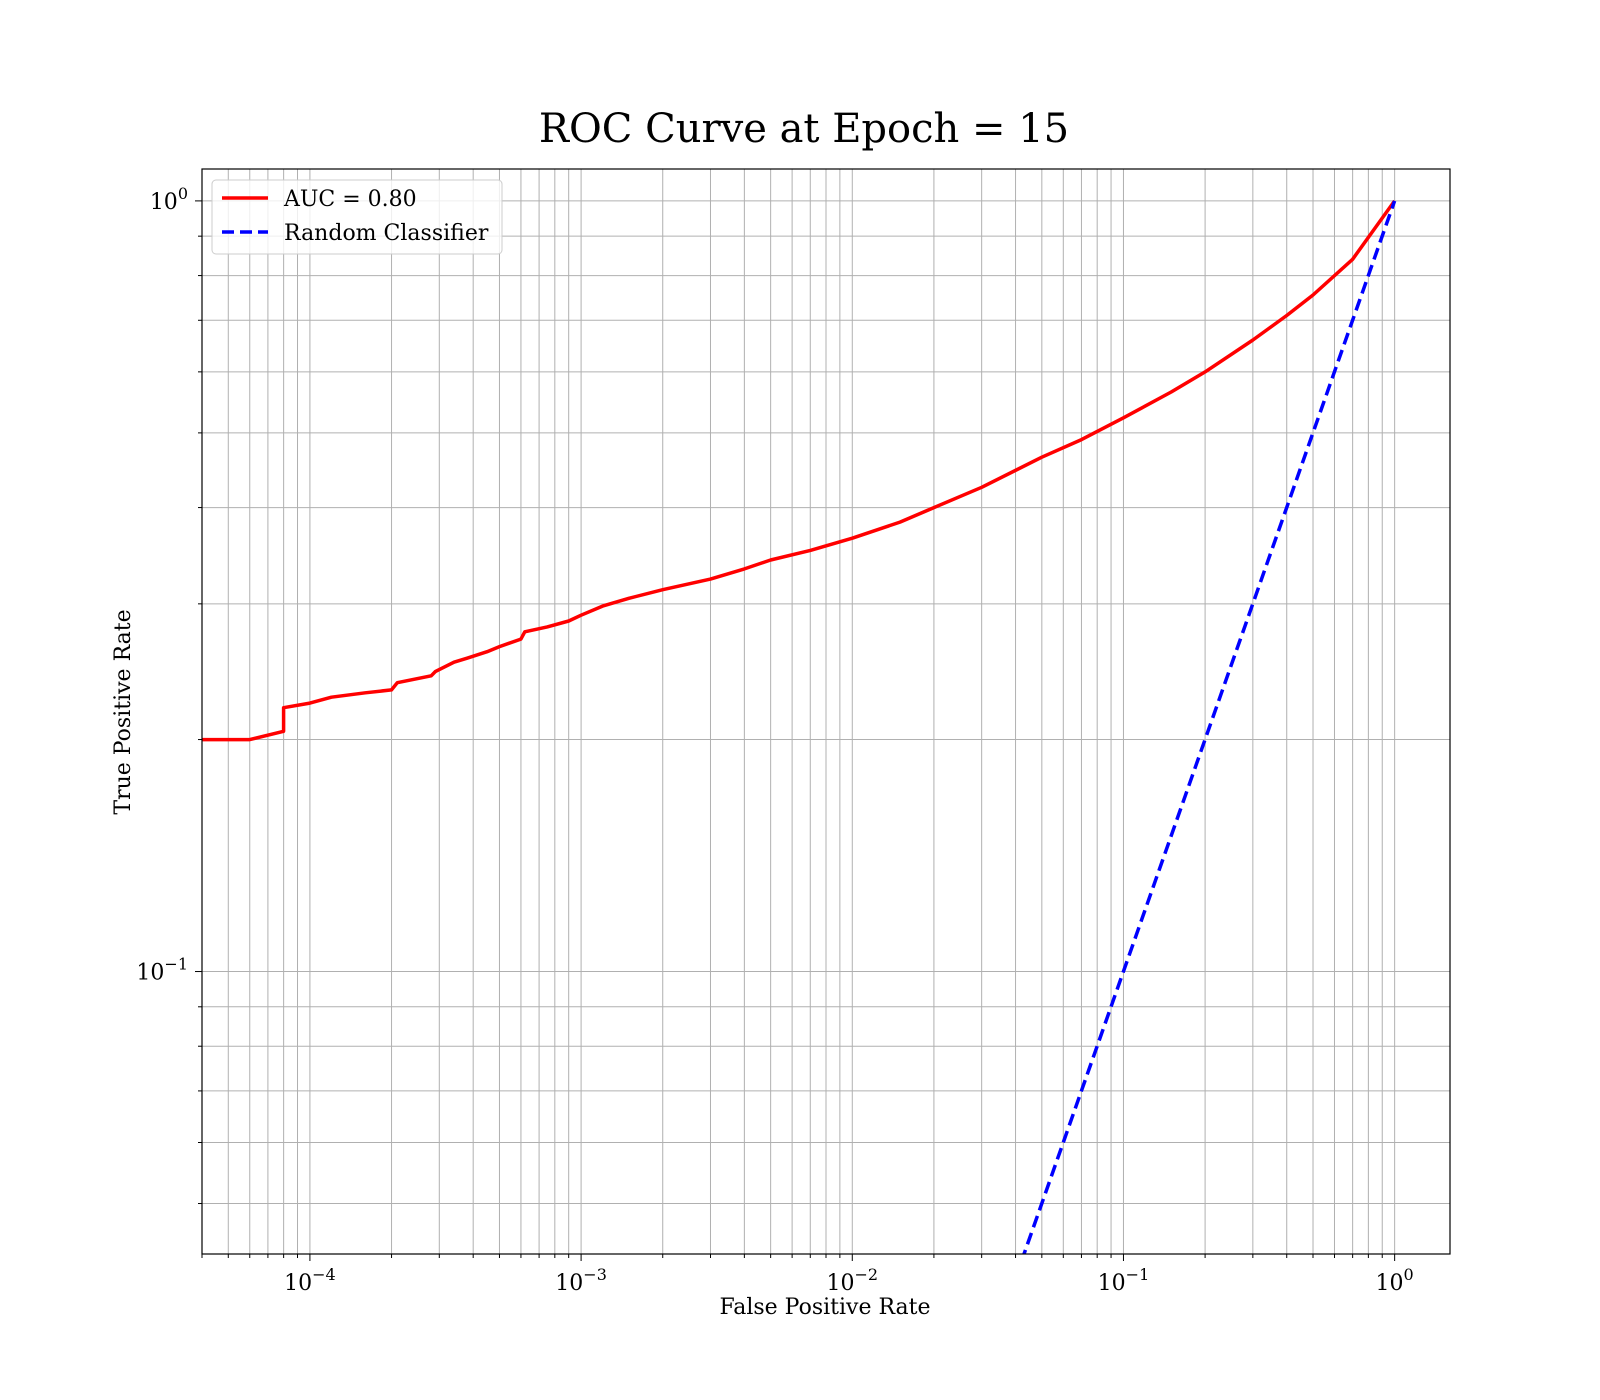  I want to click on x-tick-label: 10⁻⁴, so click(310, 1280).